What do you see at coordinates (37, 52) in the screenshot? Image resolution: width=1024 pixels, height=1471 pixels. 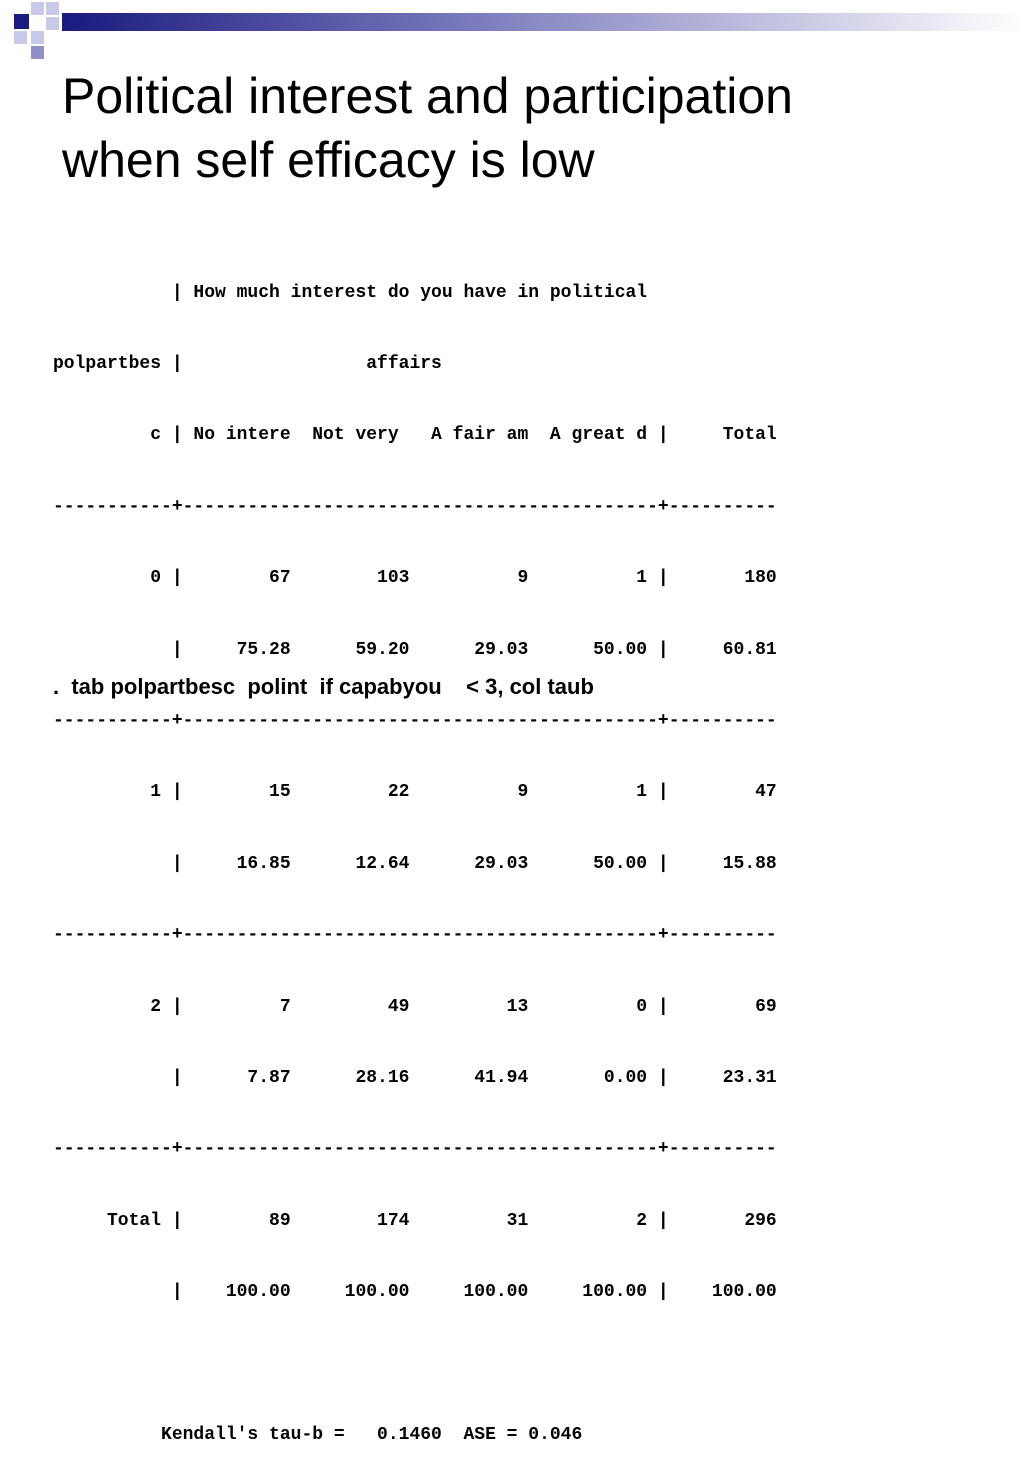 I see `deco-square-mid` at bounding box center [37, 52].